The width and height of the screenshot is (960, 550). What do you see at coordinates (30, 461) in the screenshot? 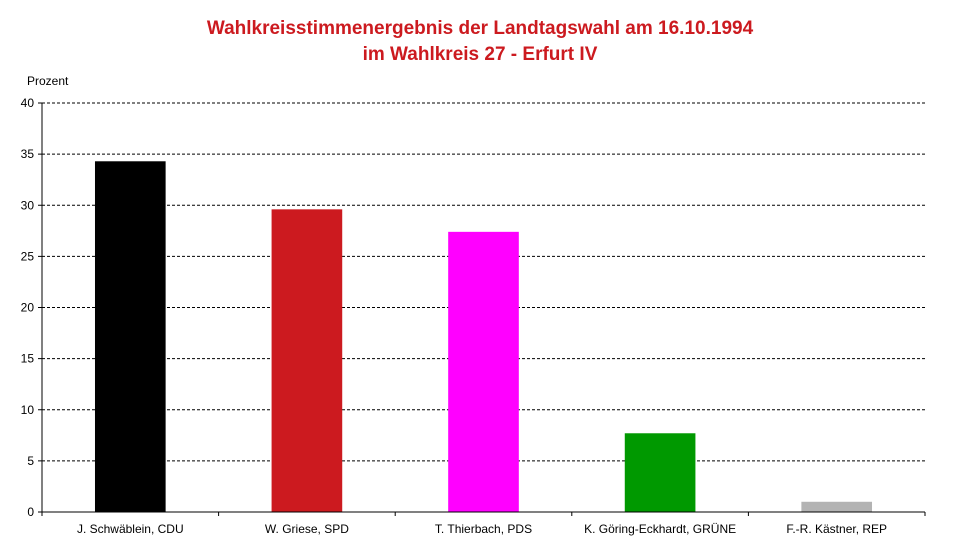
I see `y-tick-label: 5` at bounding box center [30, 461].